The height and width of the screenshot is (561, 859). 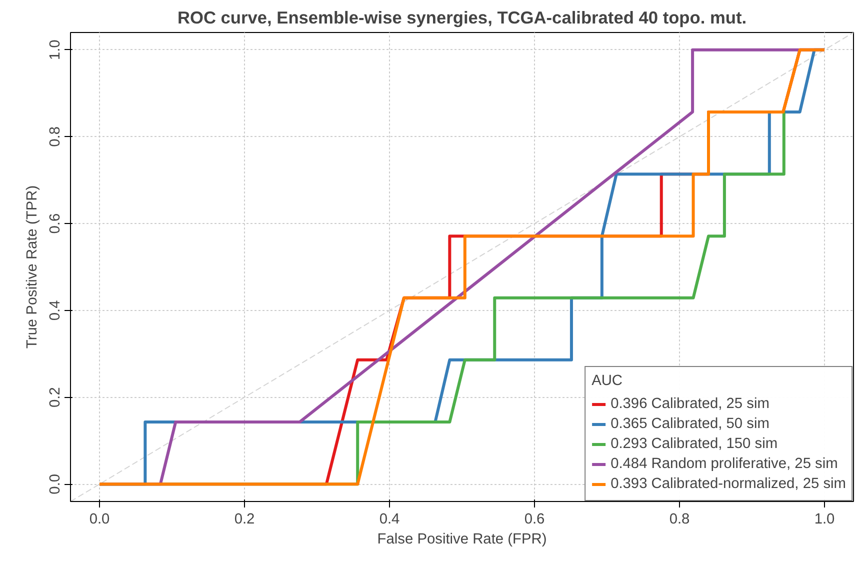 What do you see at coordinates (462, 18) in the screenshot?
I see `chart-title: ROC curve, Ensemble-wise synergies, TCGA-calibrated 40 topo. mut.` at bounding box center [462, 18].